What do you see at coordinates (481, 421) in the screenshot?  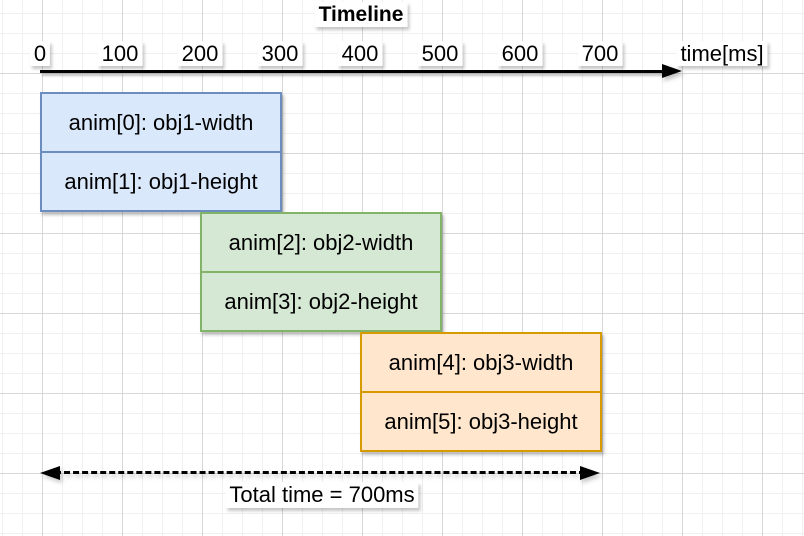 I see `timeline-bar-anim5: anim[5]: obj3-height` at bounding box center [481, 421].